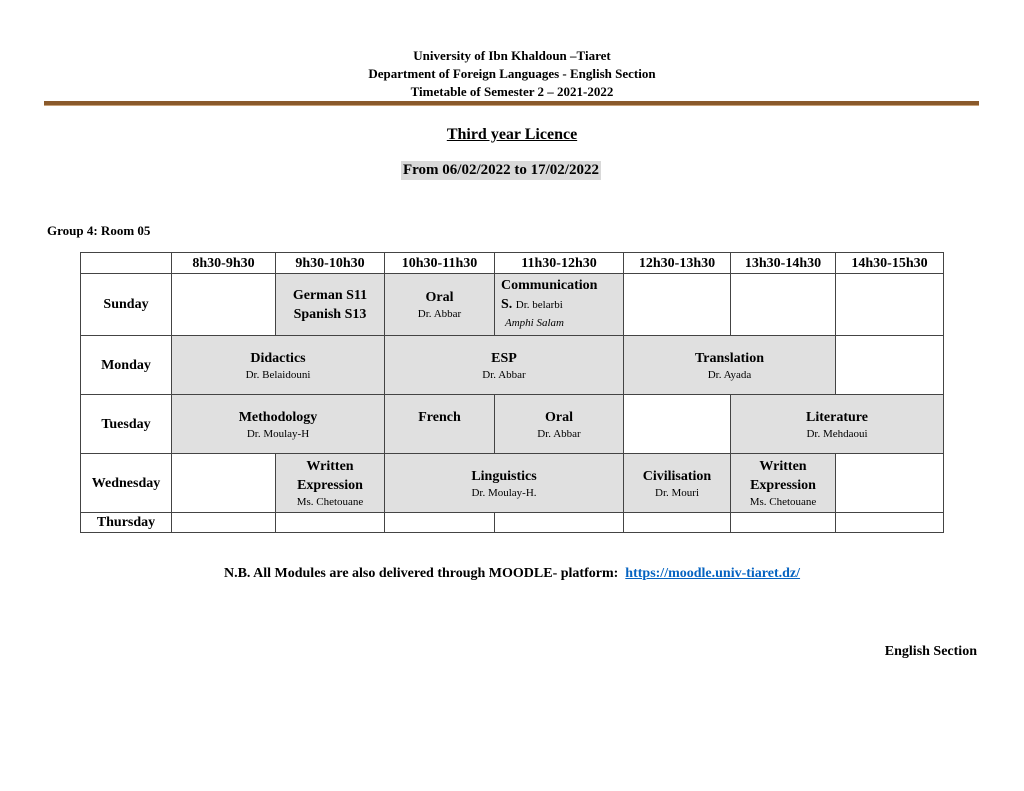 This screenshot has width=1024, height=791. Describe the element at coordinates (126, 365) in the screenshot. I see `day-label: Monday` at that location.